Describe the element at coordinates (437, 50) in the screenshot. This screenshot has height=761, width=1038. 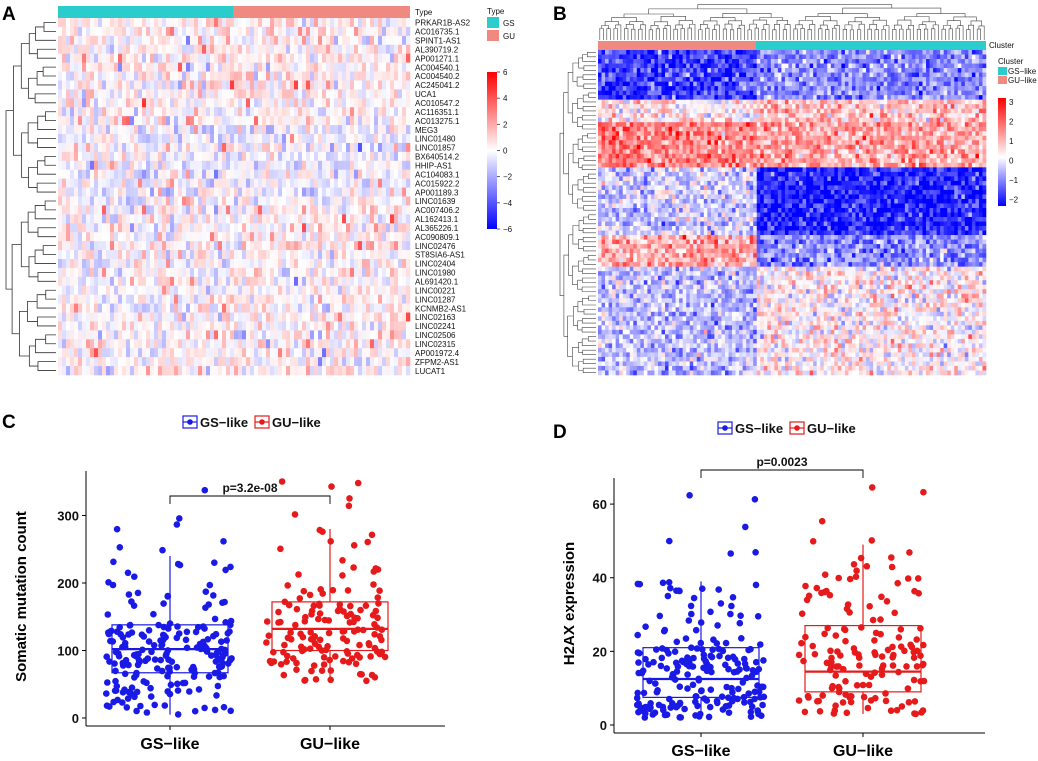
I see `gene-label: AL390719.2` at that location.